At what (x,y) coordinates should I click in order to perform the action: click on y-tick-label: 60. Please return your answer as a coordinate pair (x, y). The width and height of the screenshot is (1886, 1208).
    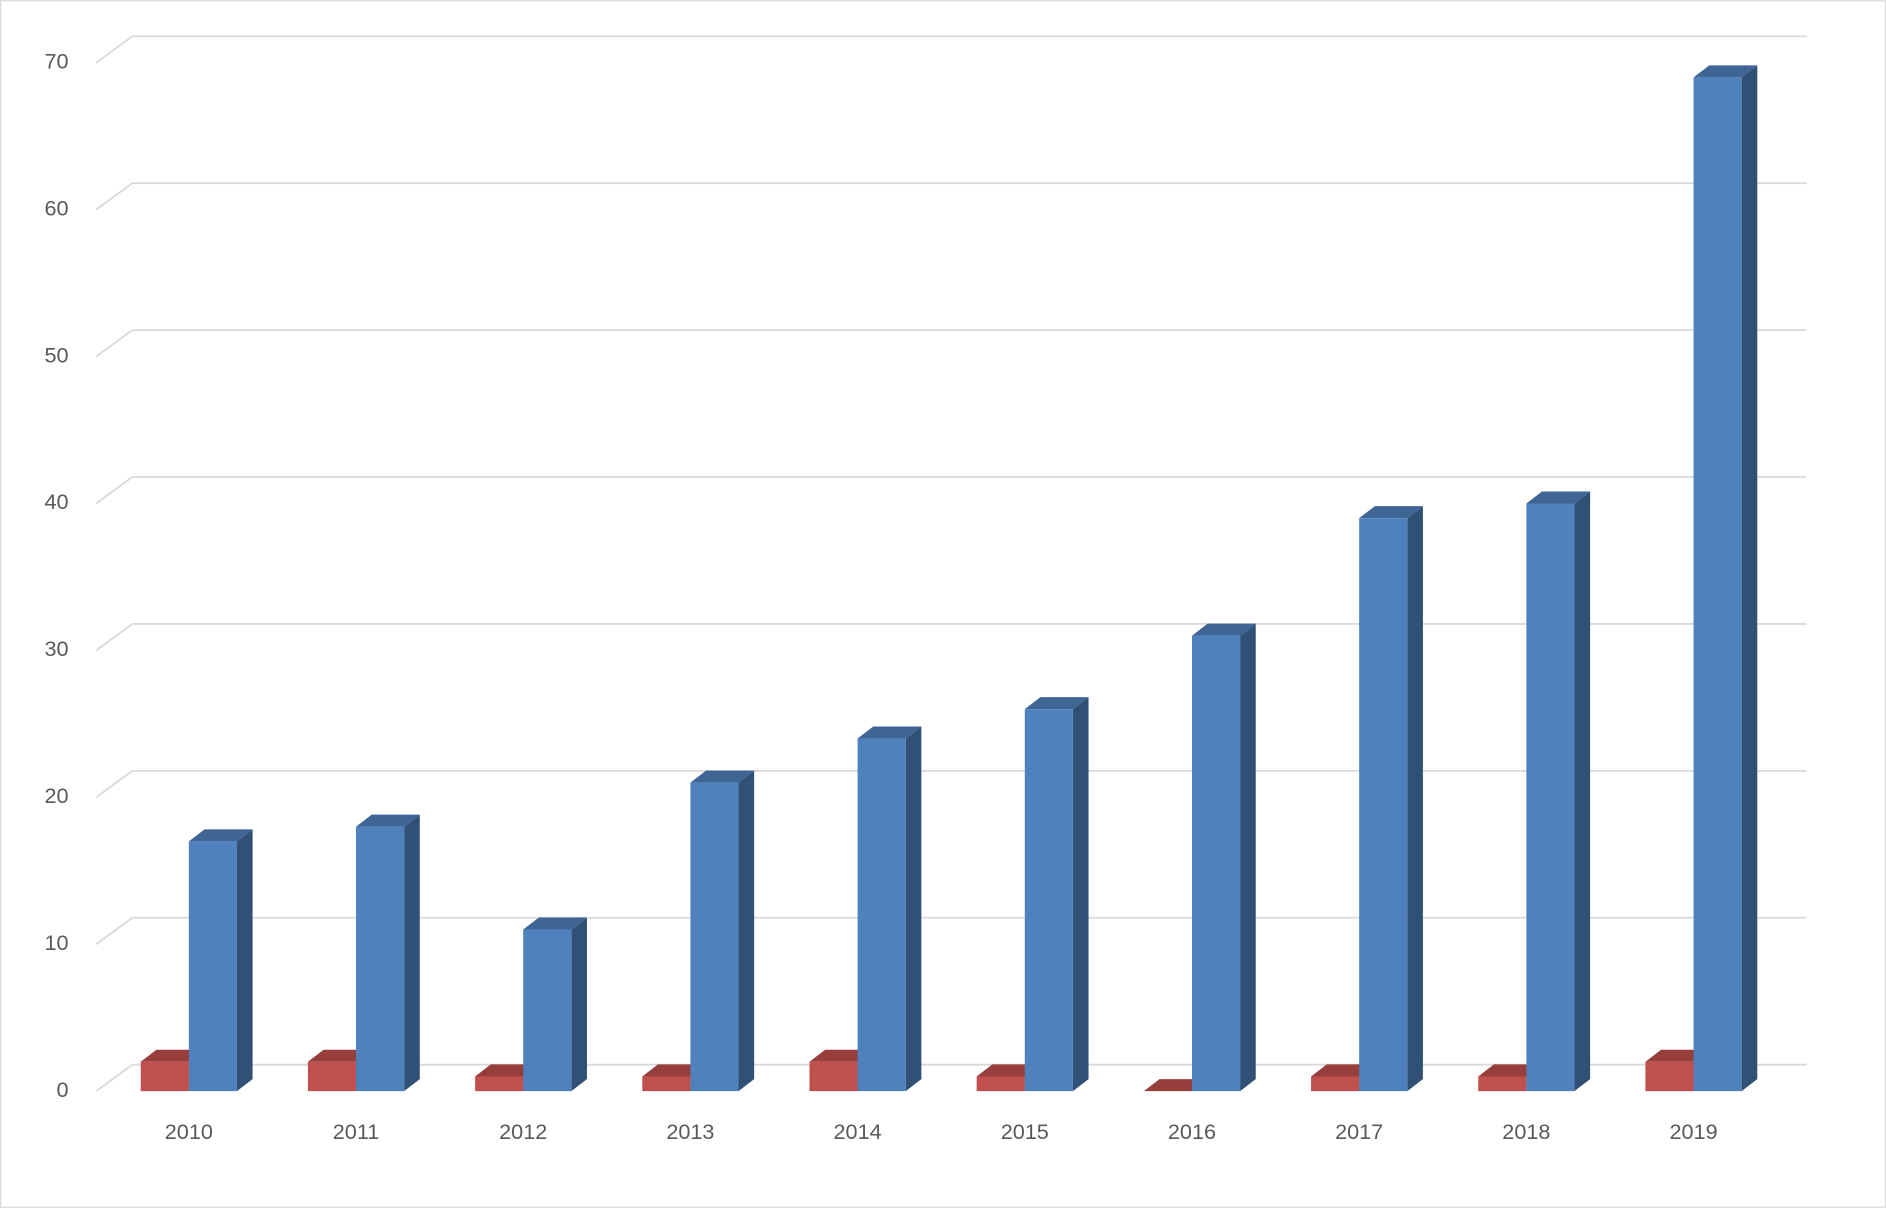
    Looking at the image, I should click on (56, 207).